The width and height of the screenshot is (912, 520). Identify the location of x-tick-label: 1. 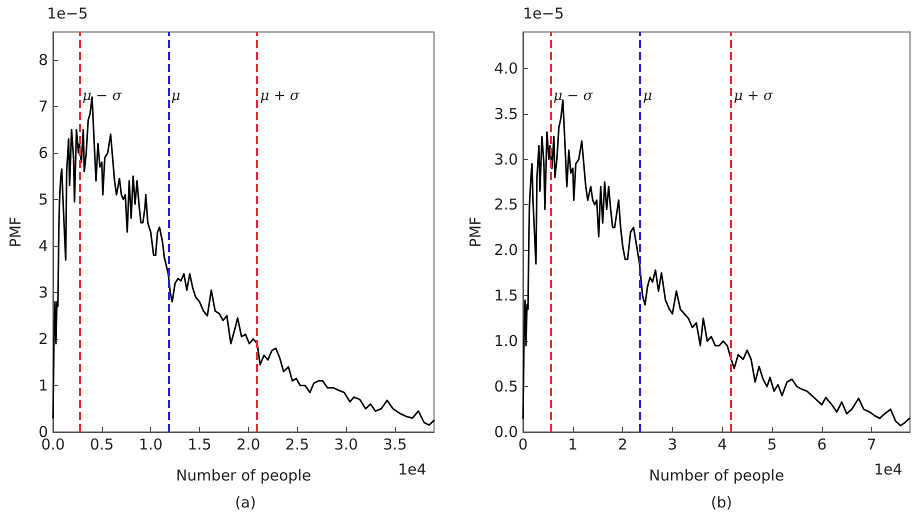
(573, 445).